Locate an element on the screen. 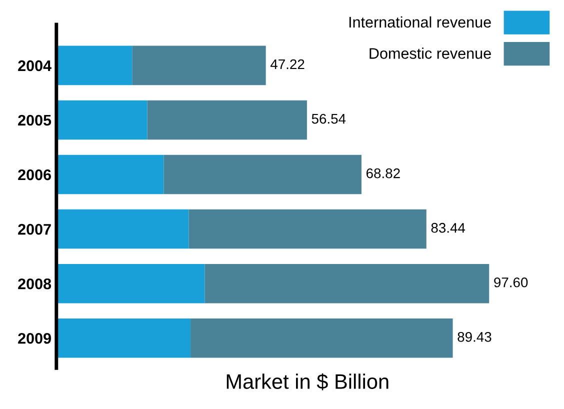 Image resolution: width=564 pixels, height=409 pixels. y-tick-label: 2006 is located at coordinates (34, 174).